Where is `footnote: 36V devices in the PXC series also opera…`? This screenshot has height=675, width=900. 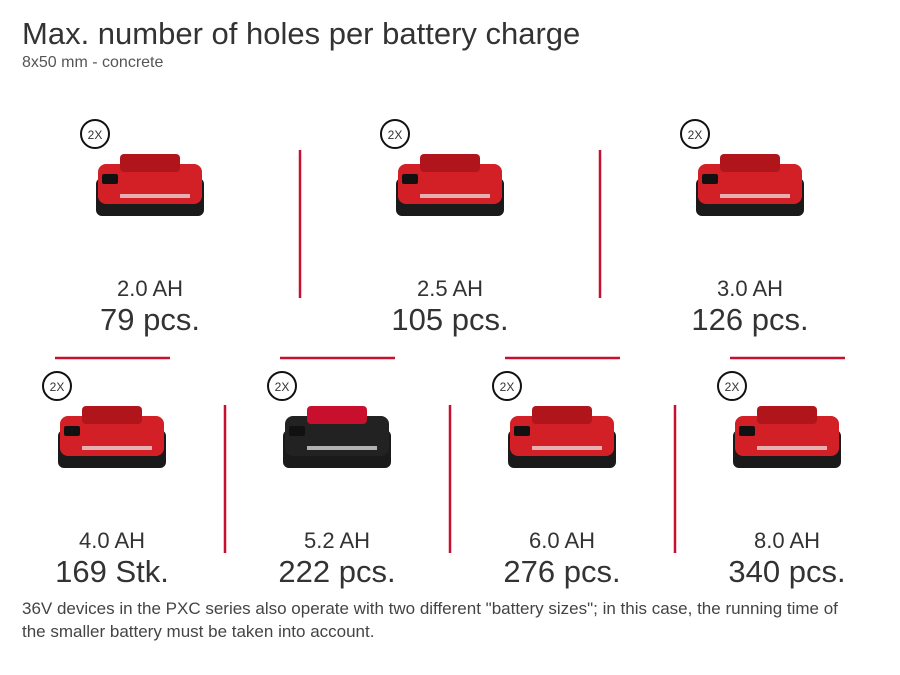 footnote: 36V devices in the PXC series also opera… is located at coordinates (430, 620).